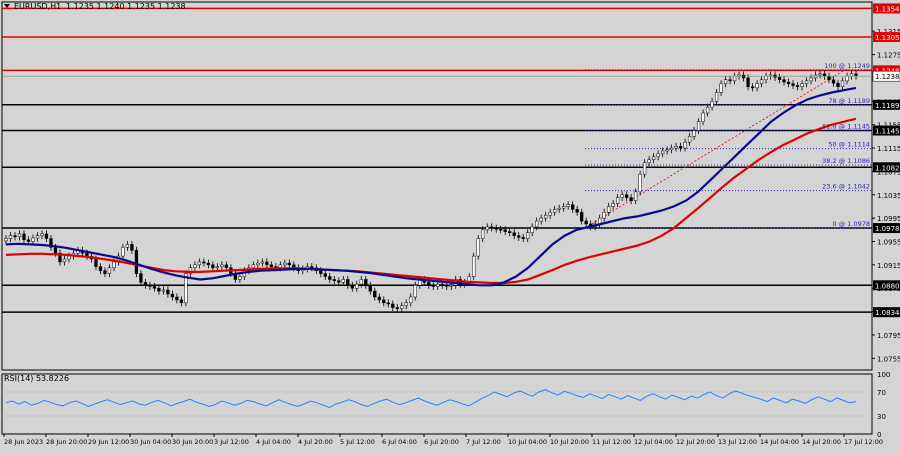  What do you see at coordinates (445, 405) in the screenshot?
I see `rsi-panel: 100 70 30 0` at bounding box center [445, 405].